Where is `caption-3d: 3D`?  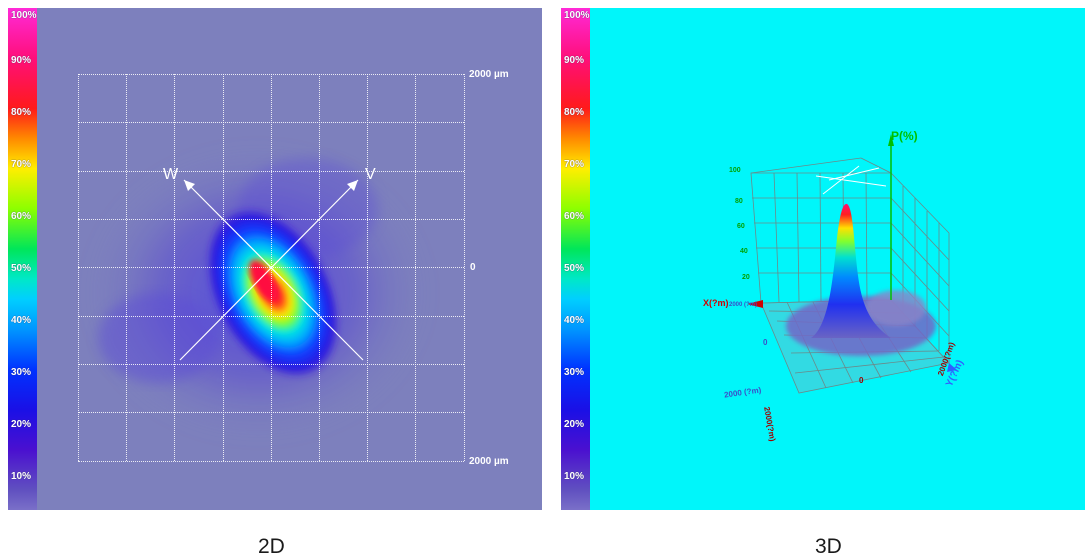 caption-3d: 3D is located at coordinates (828, 547).